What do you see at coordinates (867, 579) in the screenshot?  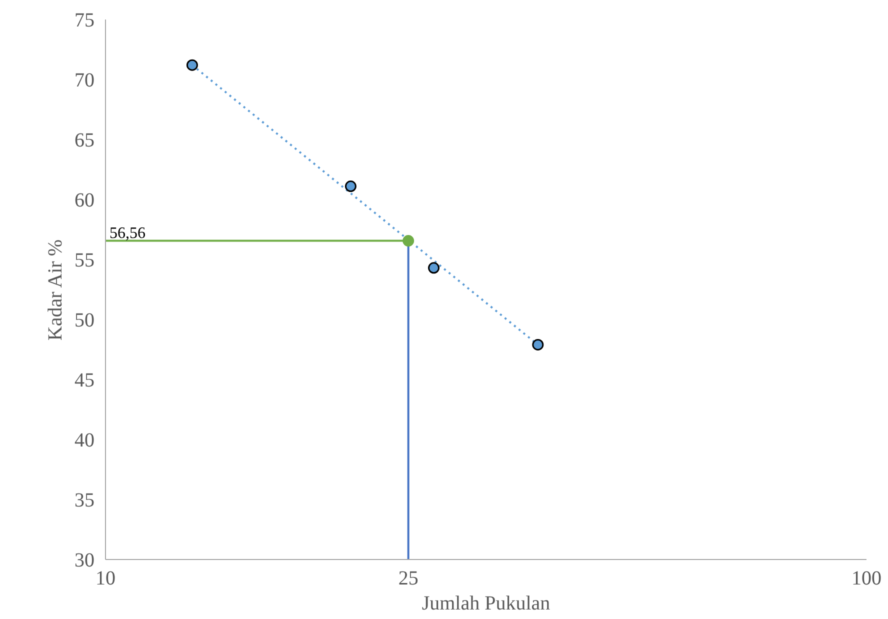 I see `x-tick-label: 100` at bounding box center [867, 579].